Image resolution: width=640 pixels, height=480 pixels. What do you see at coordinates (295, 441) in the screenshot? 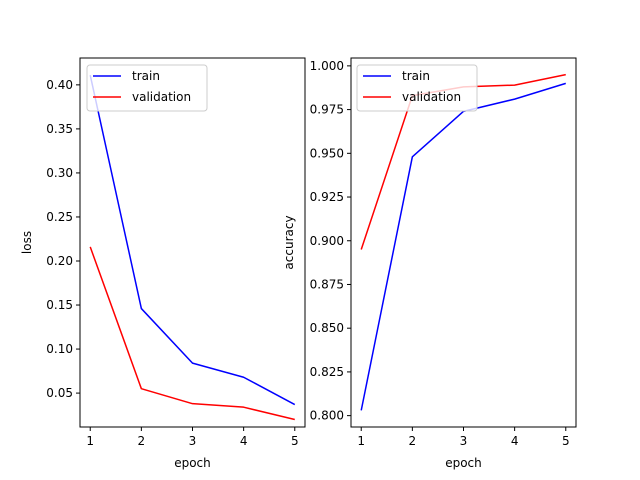
I see `loss-x-tick-label: 5` at bounding box center [295, 441].